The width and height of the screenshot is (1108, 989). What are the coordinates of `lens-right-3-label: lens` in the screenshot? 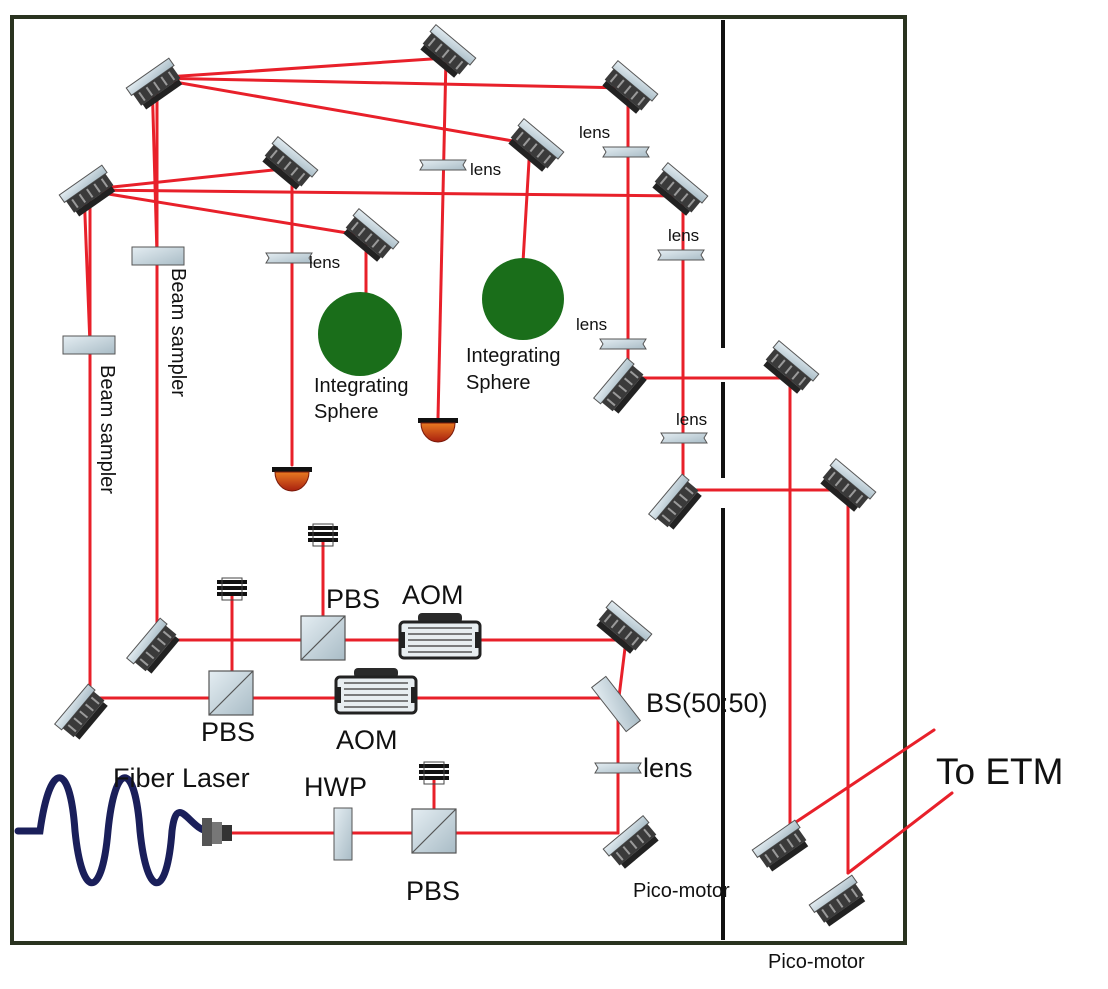 It's located at (691, 419).